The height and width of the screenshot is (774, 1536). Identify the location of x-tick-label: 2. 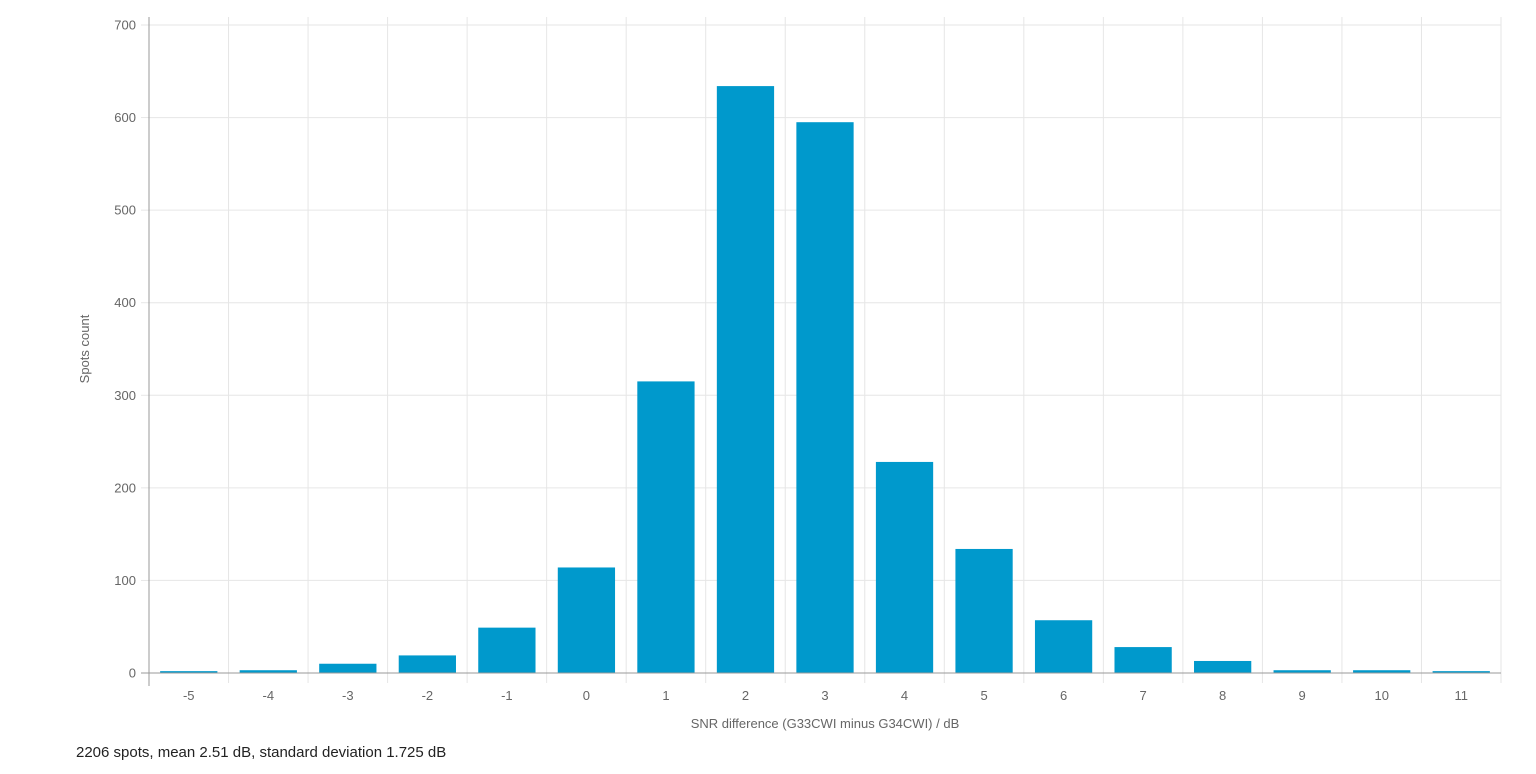
(745, 695).